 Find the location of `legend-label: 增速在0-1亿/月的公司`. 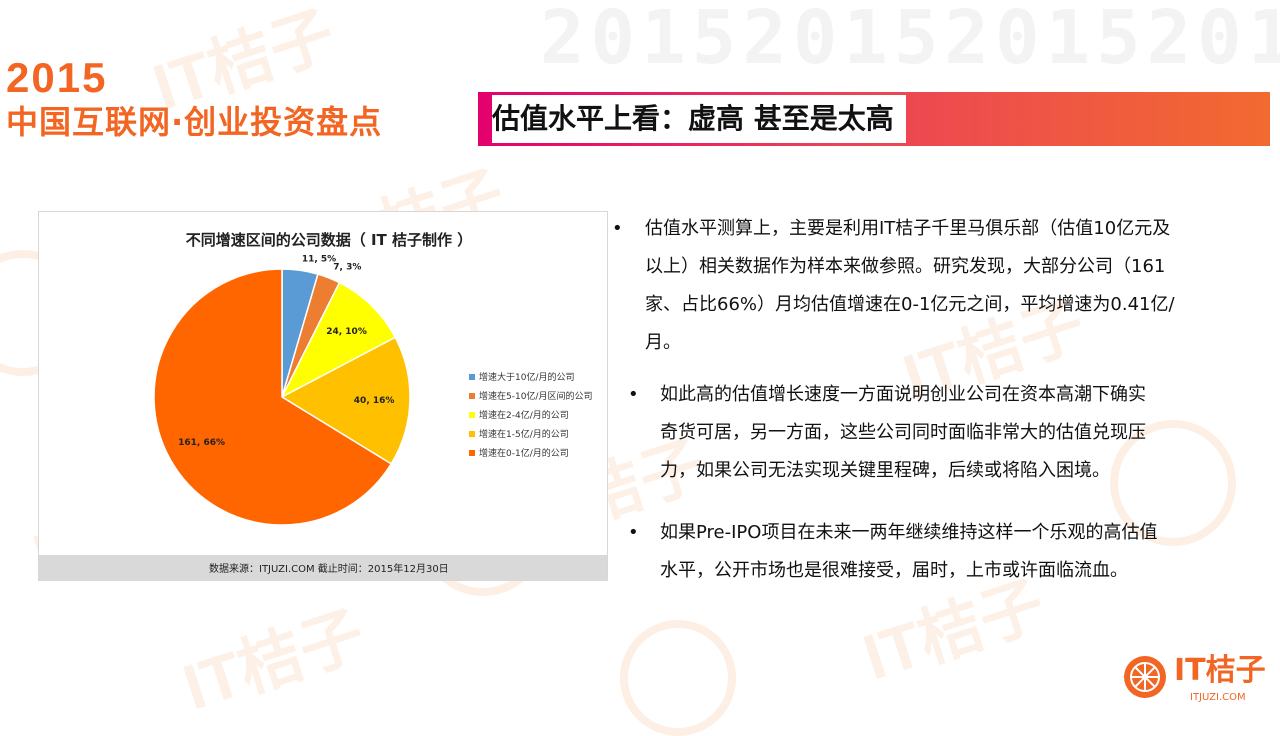

legend-label: 增速在0-1亿/月的公司 is located at coordinates (524, 453).